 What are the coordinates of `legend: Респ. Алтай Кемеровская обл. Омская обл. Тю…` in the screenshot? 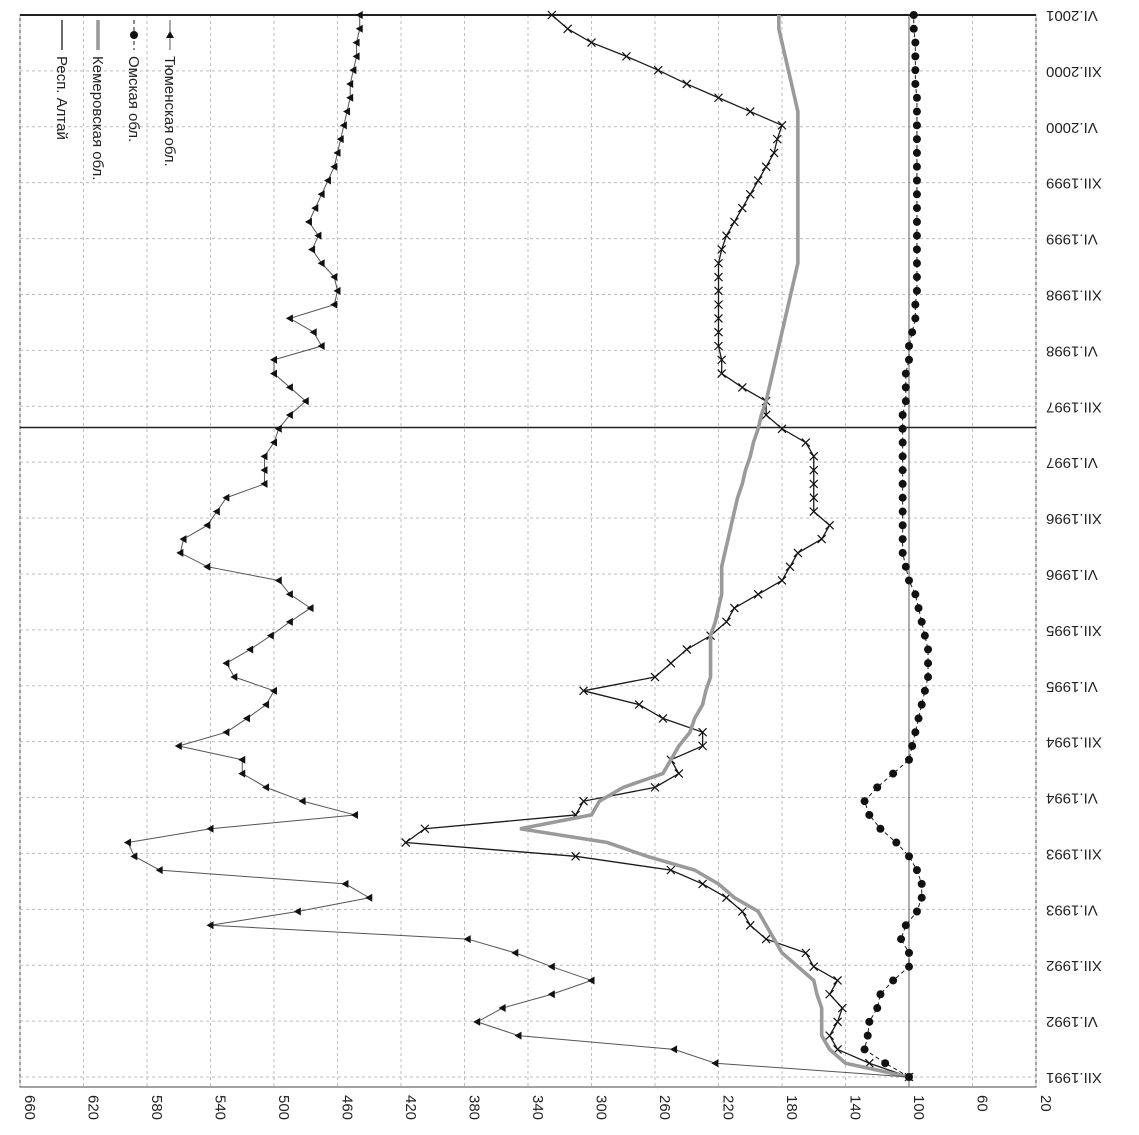 It's located at (115, 100).